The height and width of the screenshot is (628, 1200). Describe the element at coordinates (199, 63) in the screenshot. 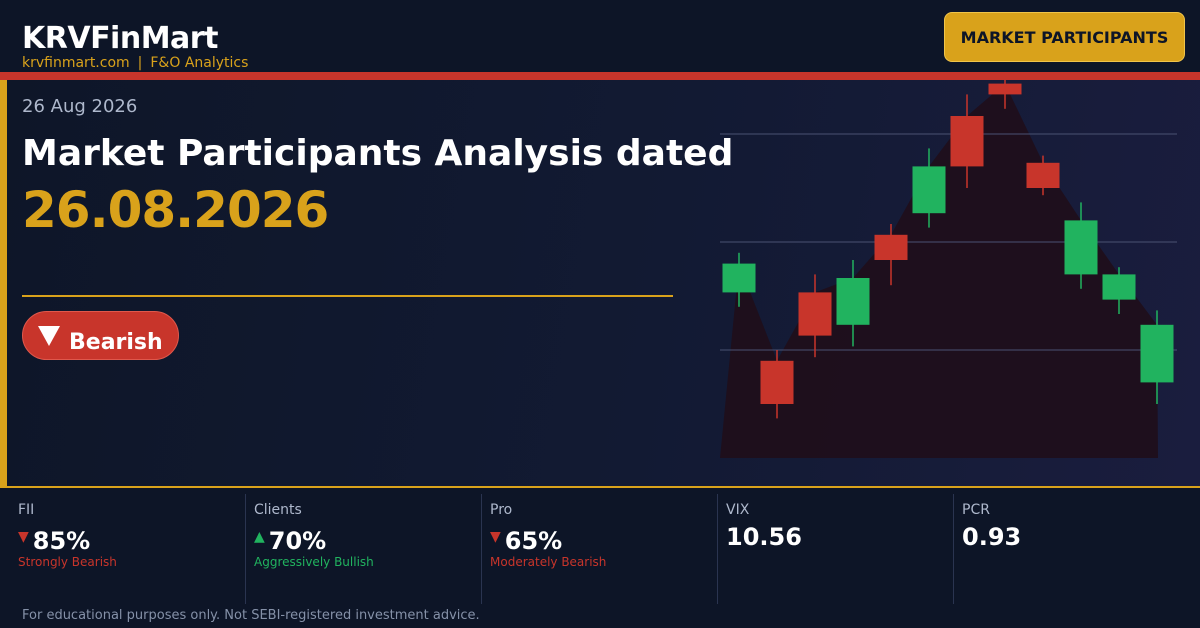

I see `tagline: F&O Analytics` at that location.